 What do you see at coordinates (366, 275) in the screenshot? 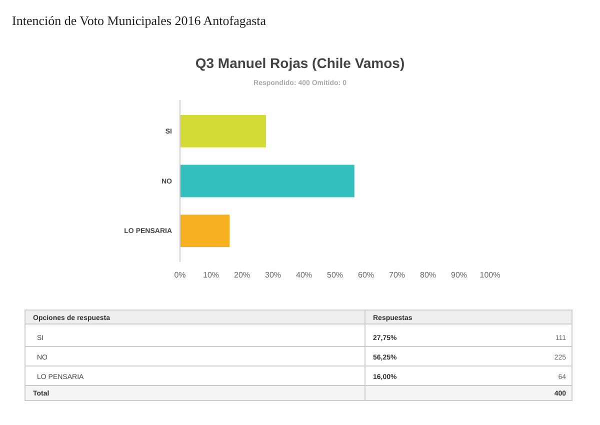
I see `x-tick-label: 60%` at bounding box center [366, 275].